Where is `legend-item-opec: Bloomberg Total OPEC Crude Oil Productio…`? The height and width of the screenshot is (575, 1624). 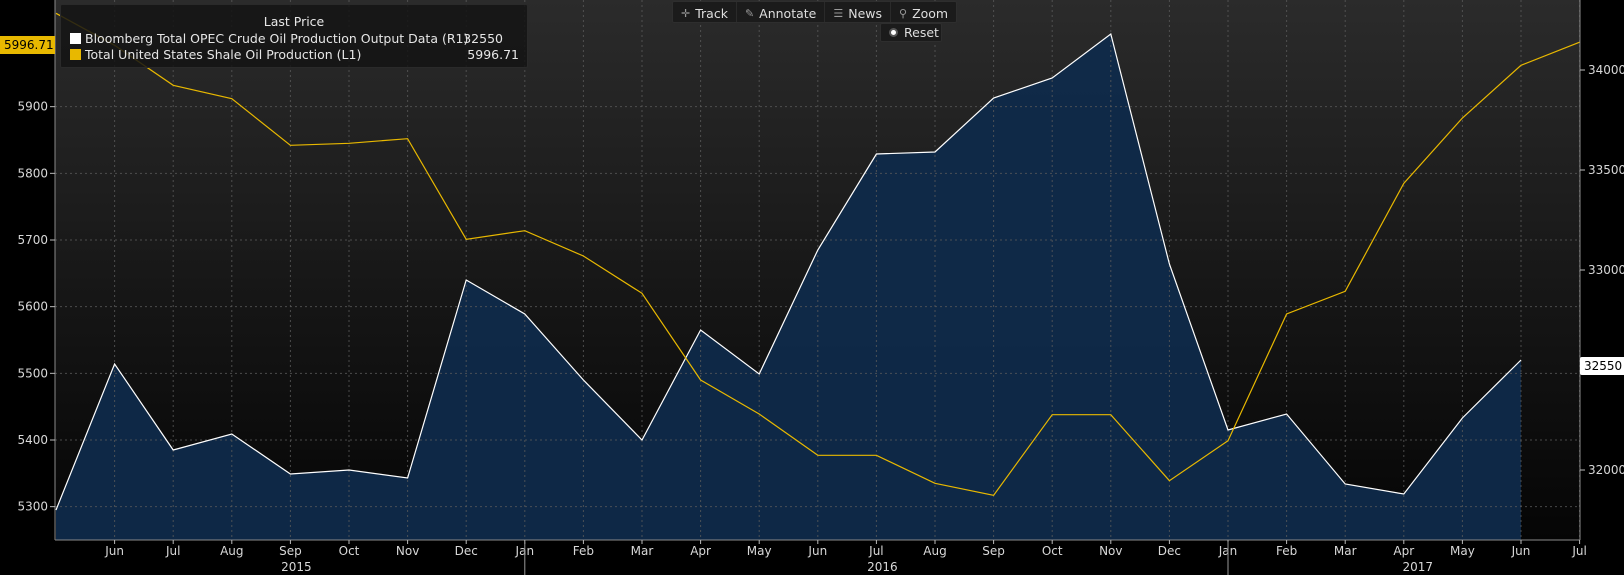
legend-item-opec: Bloomberg Total OPEC Crude Oil Productio… is located at coordinates (294, 39).